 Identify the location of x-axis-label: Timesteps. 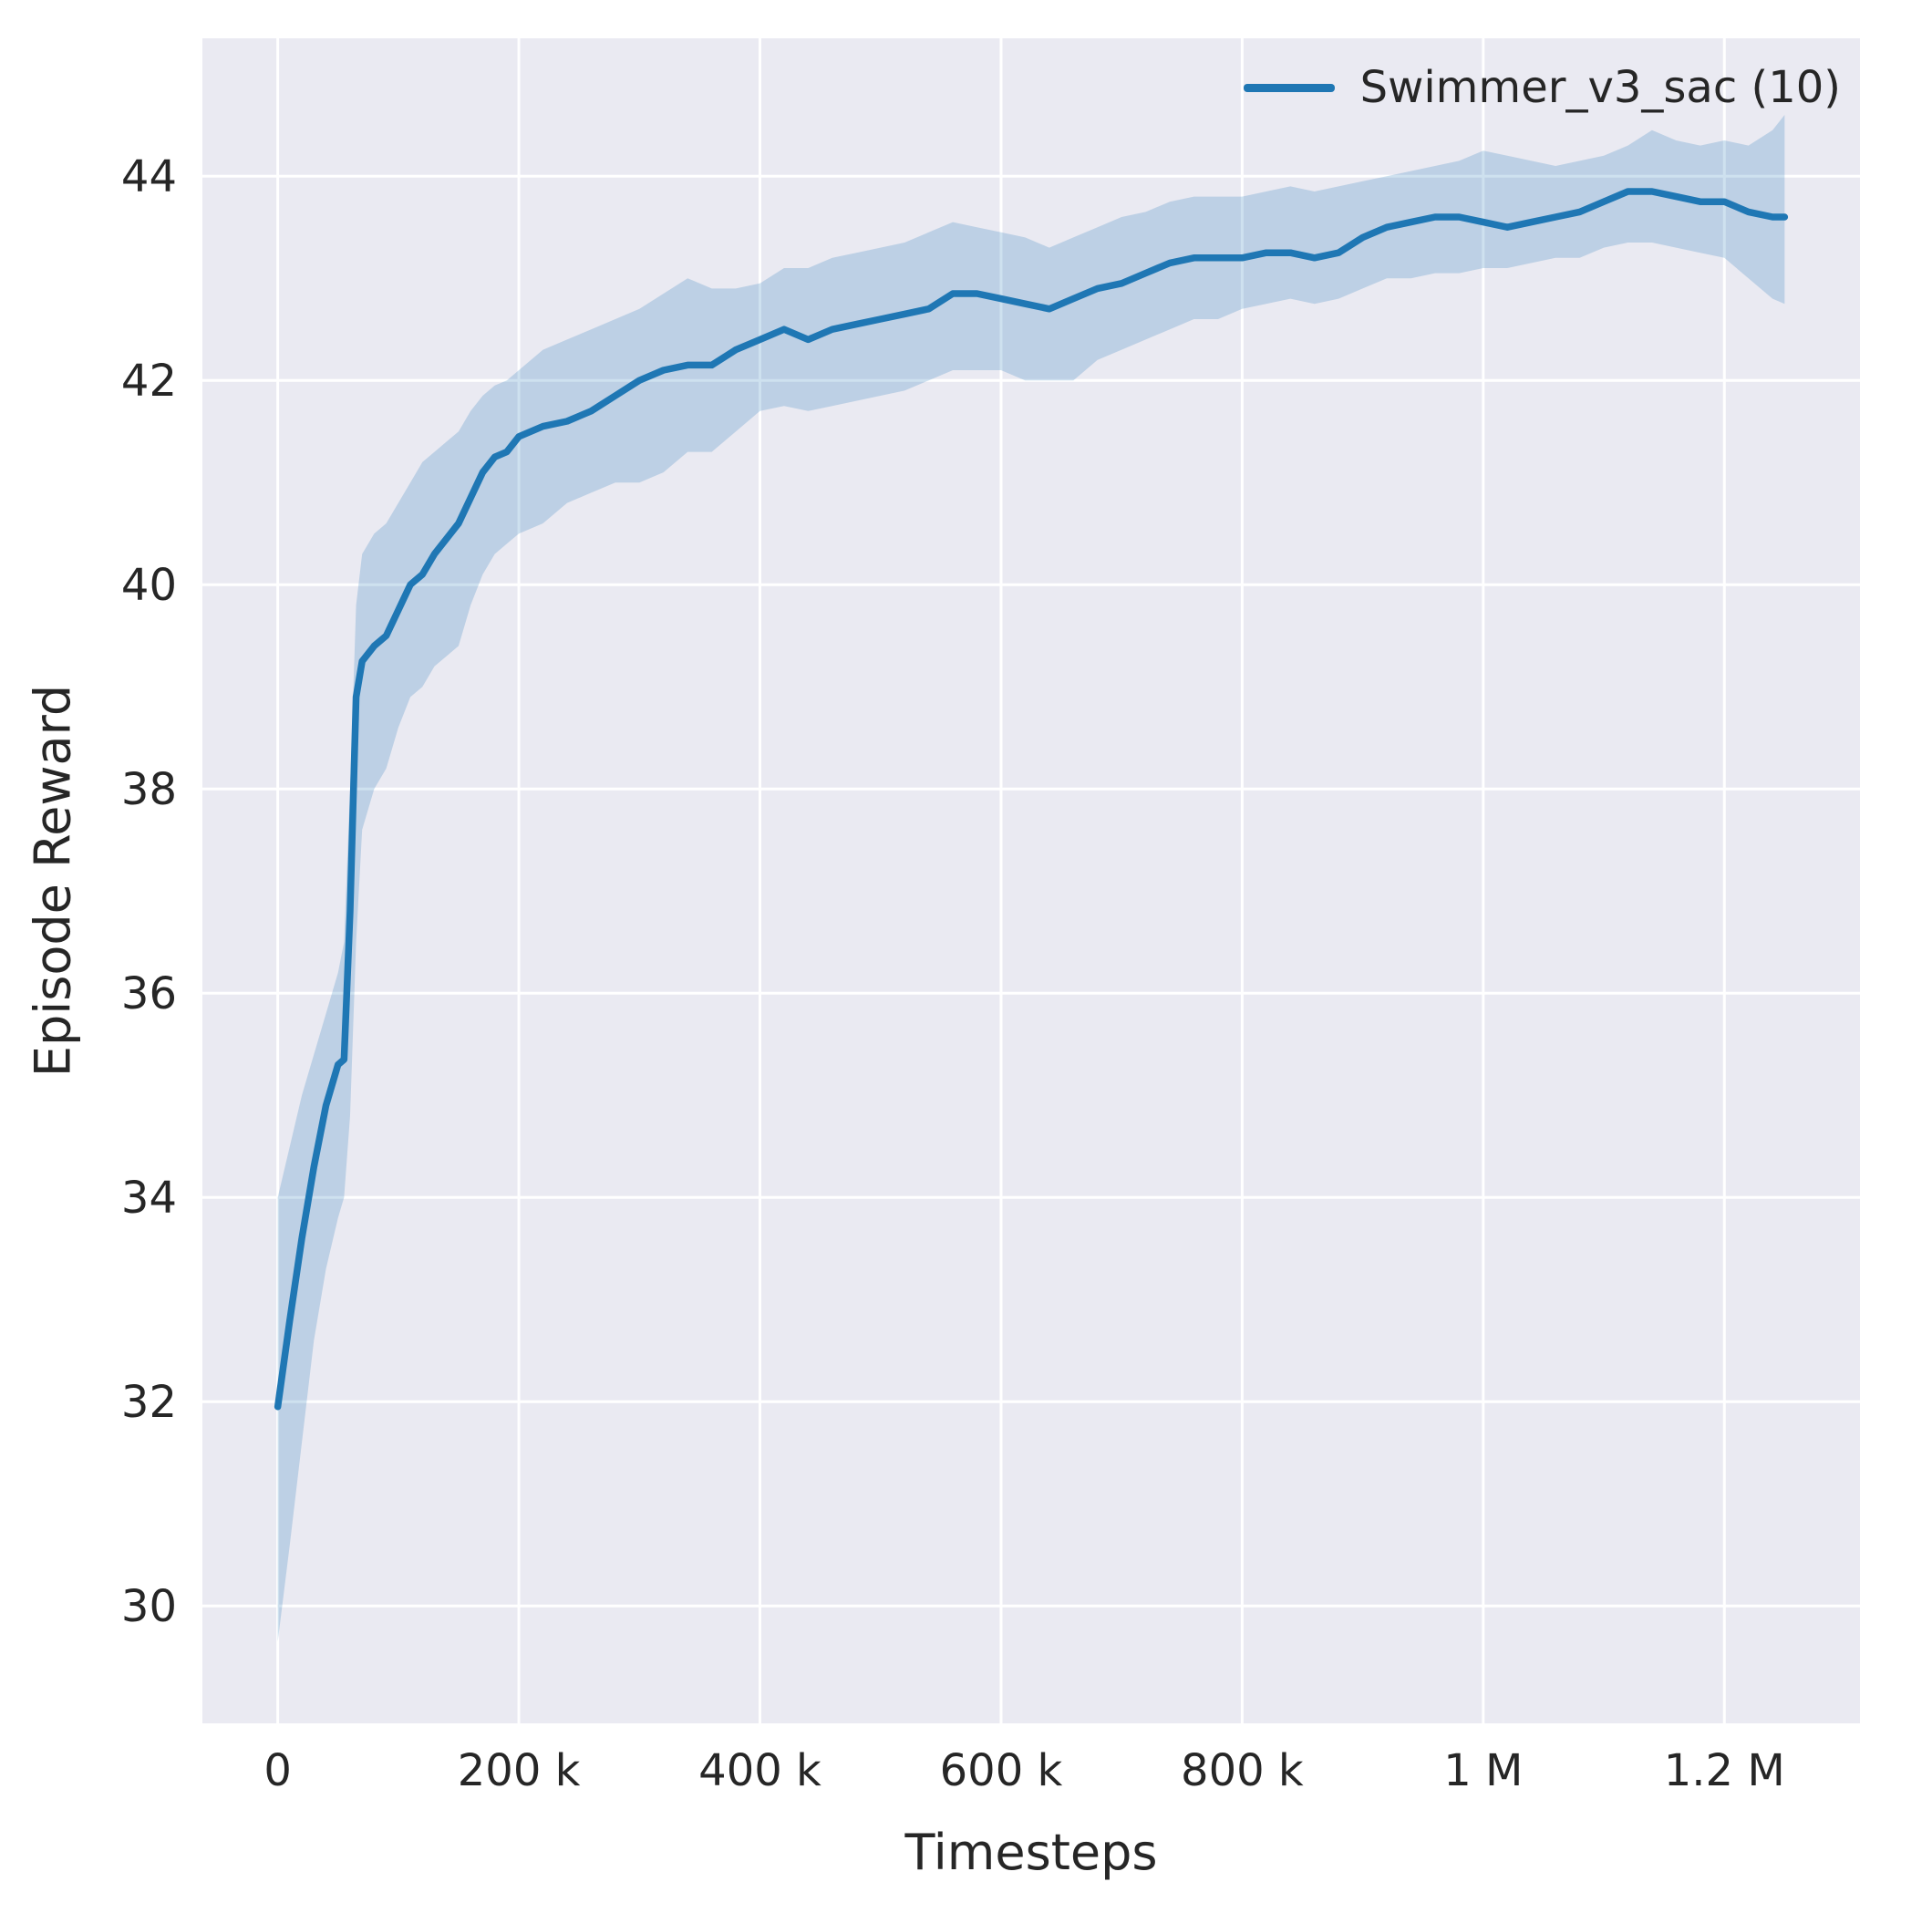
(1031, 1853).